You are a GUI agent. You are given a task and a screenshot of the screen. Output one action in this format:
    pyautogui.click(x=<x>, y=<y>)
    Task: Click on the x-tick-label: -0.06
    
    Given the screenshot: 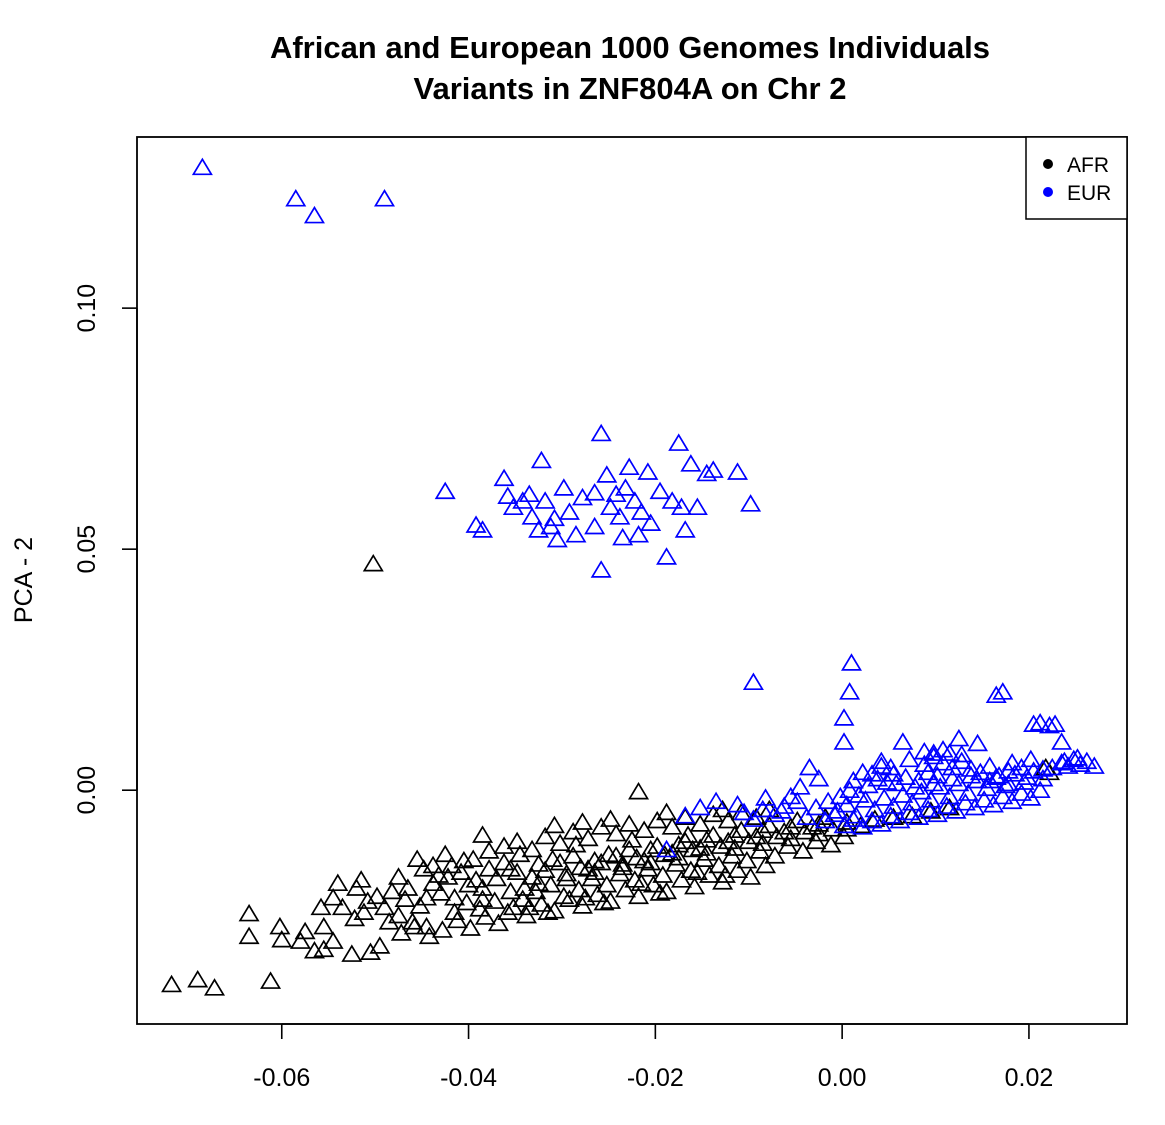 What is the action you would take?
    pyautogui.click(x=281, y=1078)
    